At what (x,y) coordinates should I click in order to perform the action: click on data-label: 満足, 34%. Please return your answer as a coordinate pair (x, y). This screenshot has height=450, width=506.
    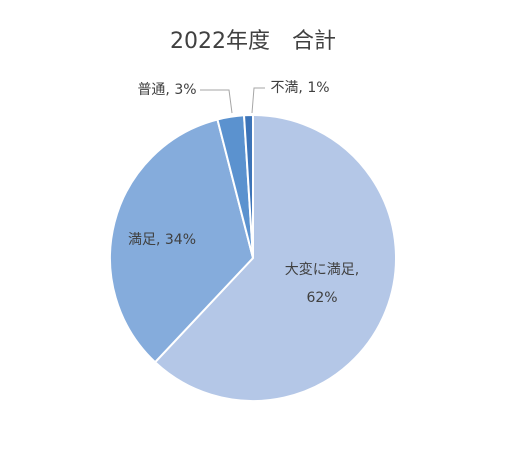
    Looking at the image, I should click on (162, 240).